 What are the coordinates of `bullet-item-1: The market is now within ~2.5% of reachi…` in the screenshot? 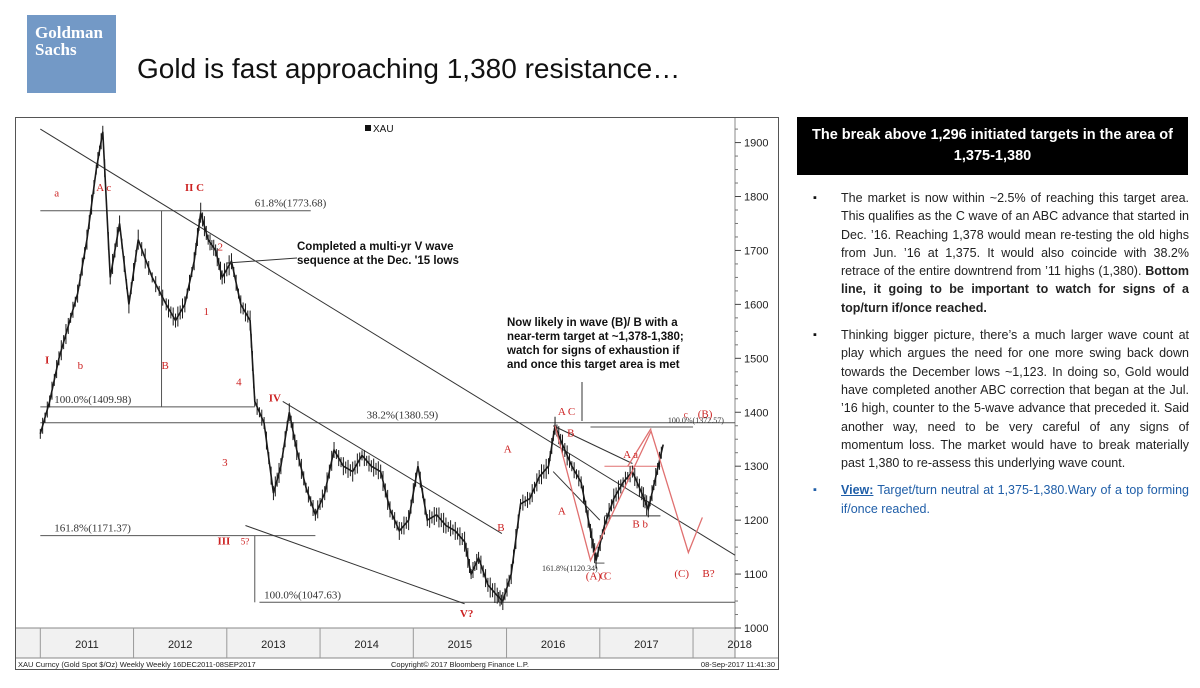 It's located at (1000, 253).